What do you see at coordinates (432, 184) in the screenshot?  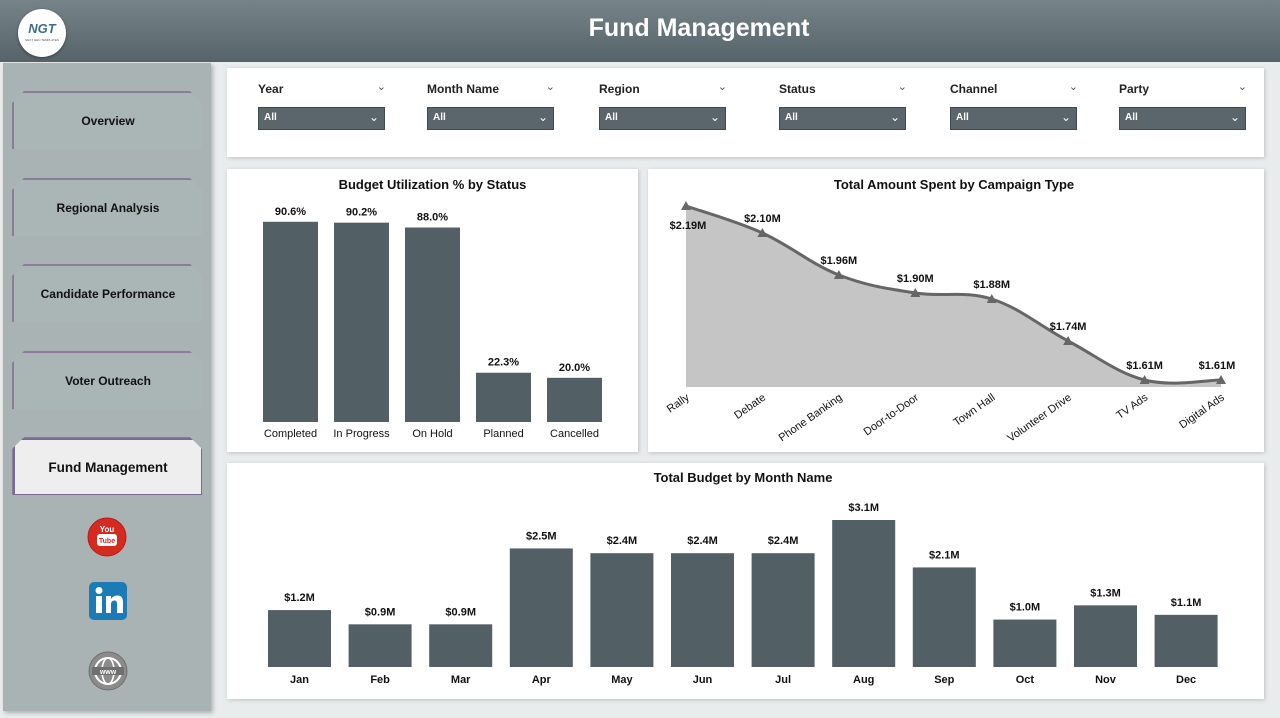 I see `chart-title: Budget Utilization % by Status` at bounding box center [432, 184].